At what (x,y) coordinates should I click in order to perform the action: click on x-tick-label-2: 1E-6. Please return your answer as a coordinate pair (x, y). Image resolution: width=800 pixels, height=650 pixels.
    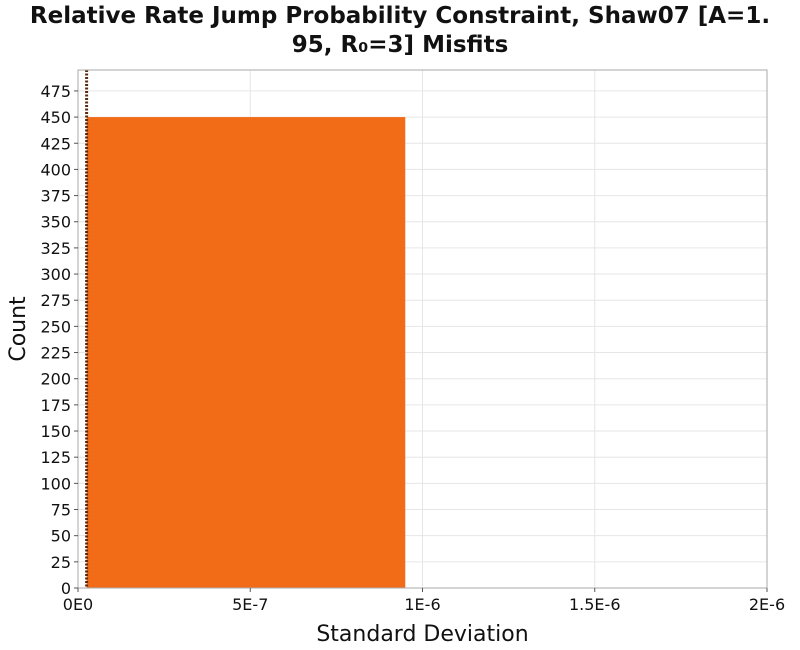
    Looking at the image, I should click on (422, 604).